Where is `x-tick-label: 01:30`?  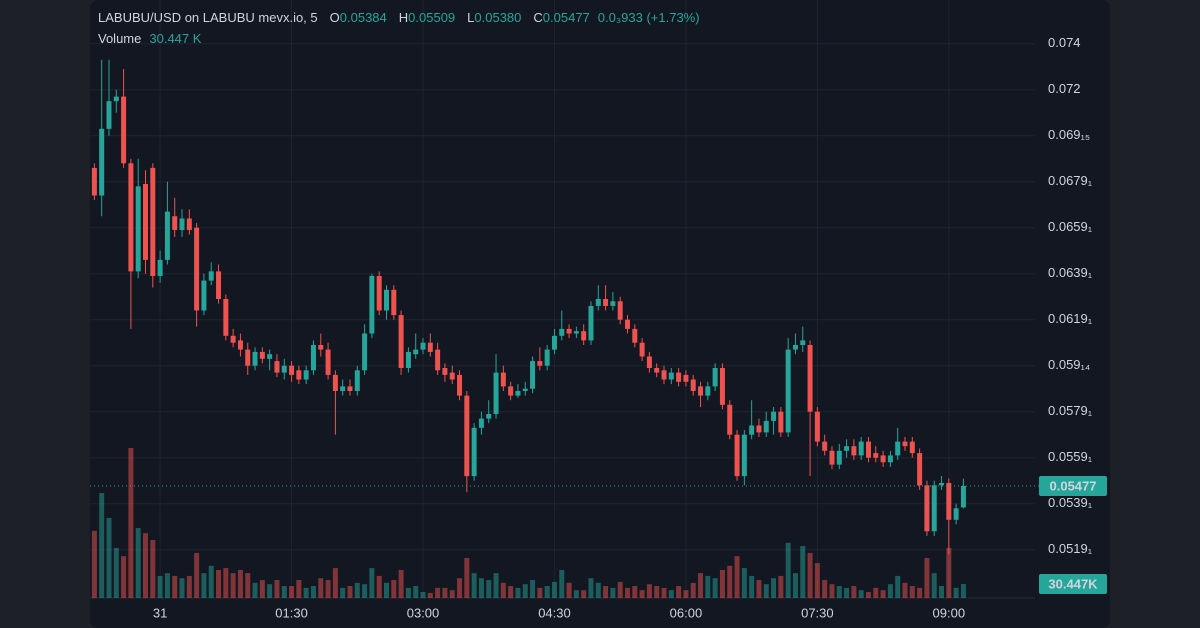 x-tick-label: 01:30 is located at coordinates (291, 612).